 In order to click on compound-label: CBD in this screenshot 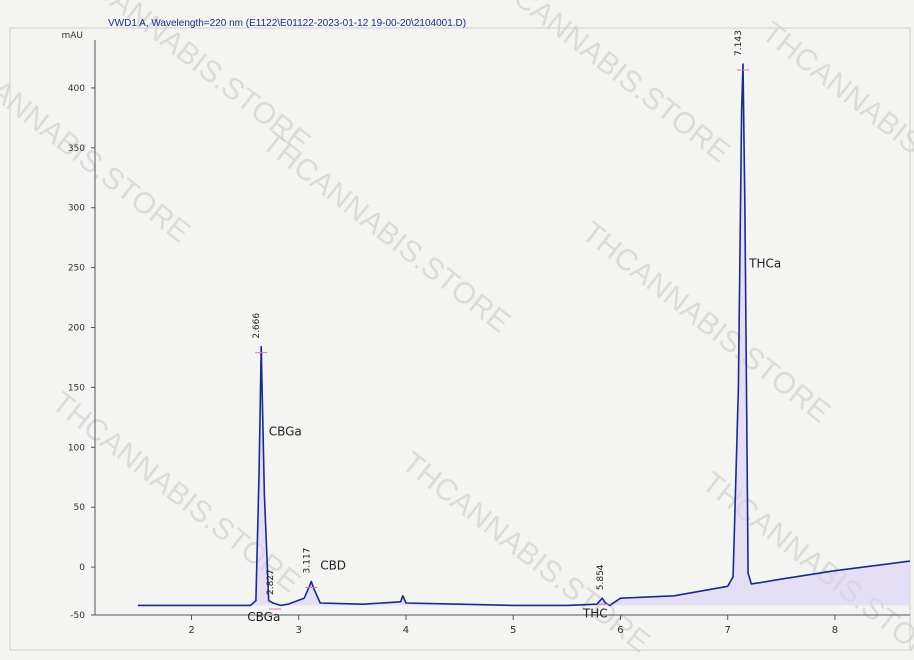, I will do `click(333, 565)`.